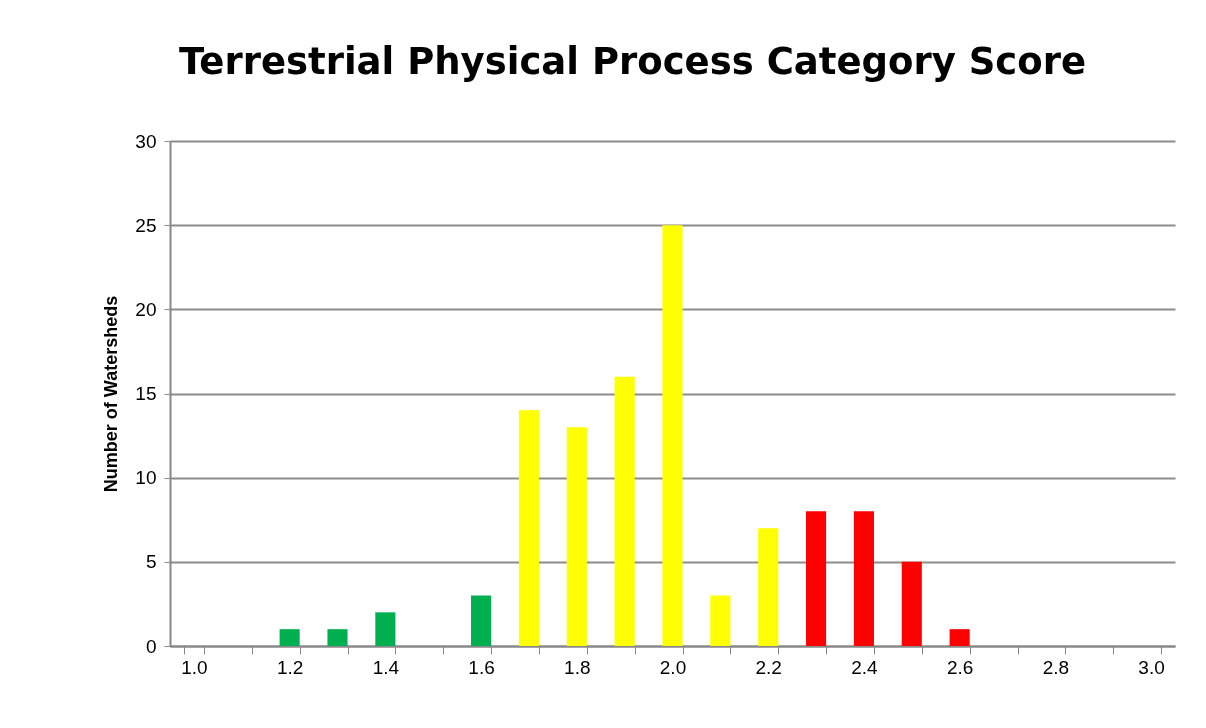 This screenshot has height=728, width=1206. What do you see at coordinates (386, 667) in the screenshot?
I see `x-tick-label: 1.4` at bounding box center [386, 667].